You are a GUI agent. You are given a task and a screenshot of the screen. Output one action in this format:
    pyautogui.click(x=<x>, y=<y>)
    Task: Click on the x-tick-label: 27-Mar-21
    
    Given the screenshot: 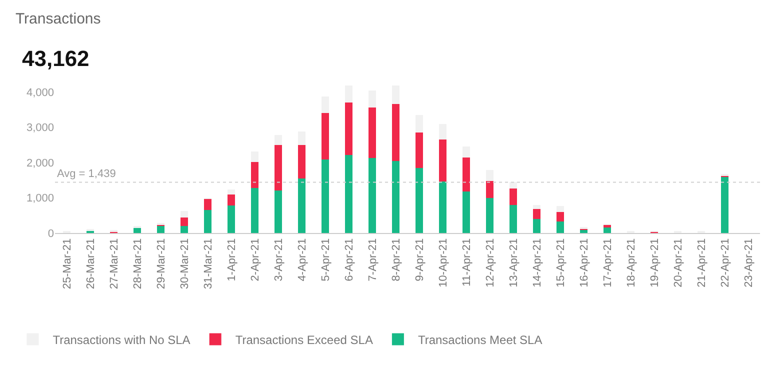 What is the action you would take?
    pyautogui.click(x=114, y=264)
    